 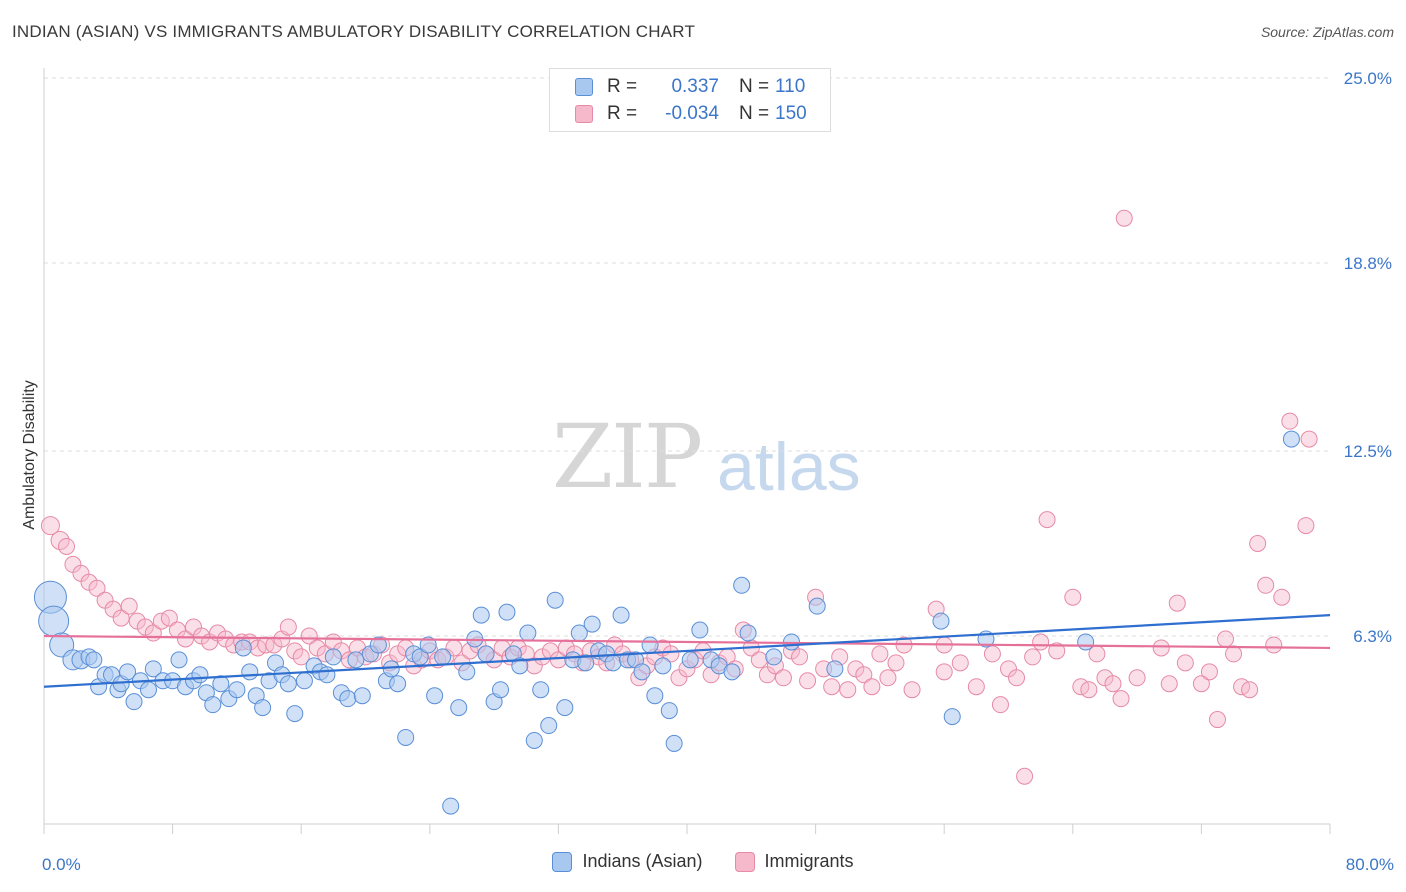 What do you see at coordinates (744, 861) in the screenshot?
I see `legend-swatch-pink` at bounding box center [744, 861].